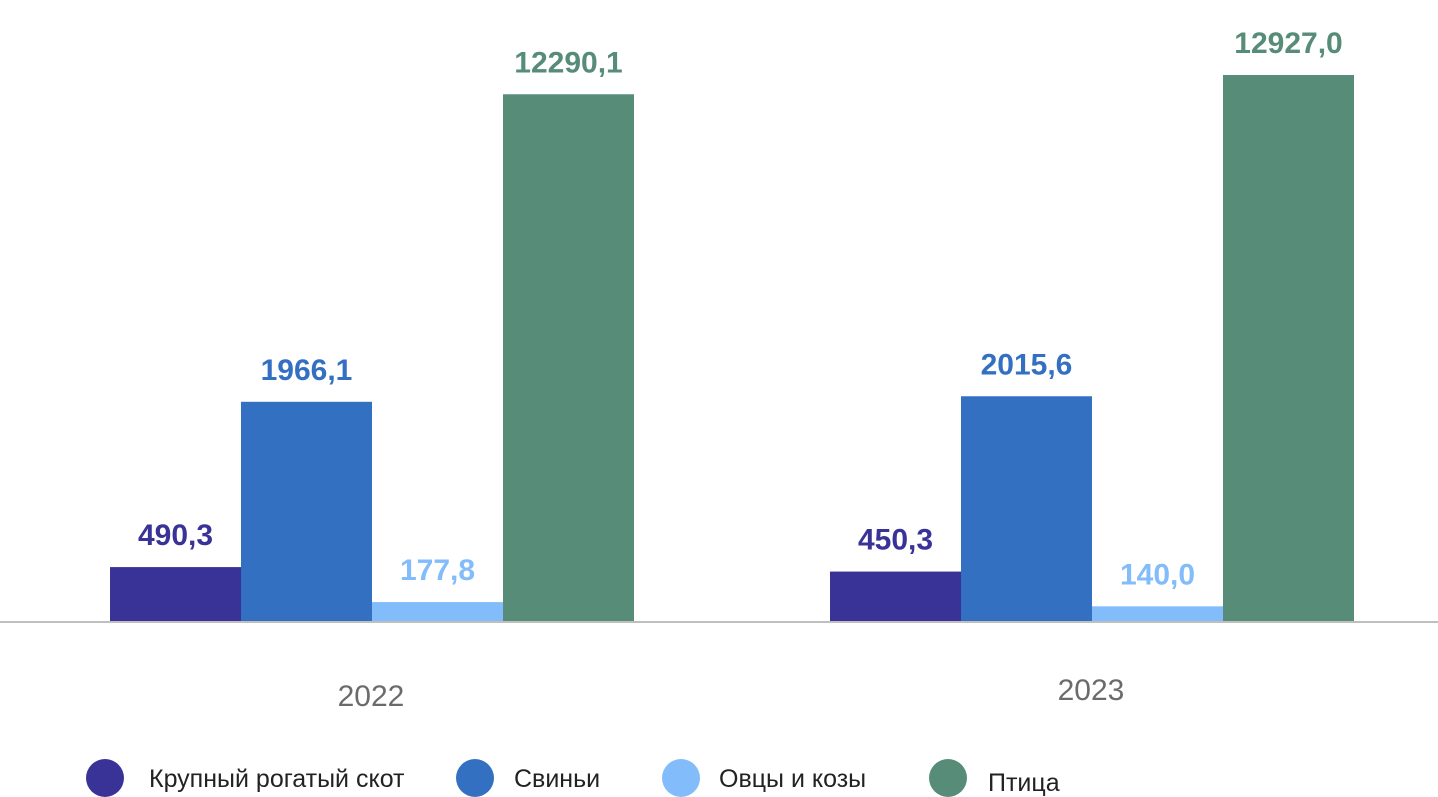  What do you see at coordinates (371, 696) in the screenshot?
I see `category-label-2022: 2022` at bounding box center [371, 696].